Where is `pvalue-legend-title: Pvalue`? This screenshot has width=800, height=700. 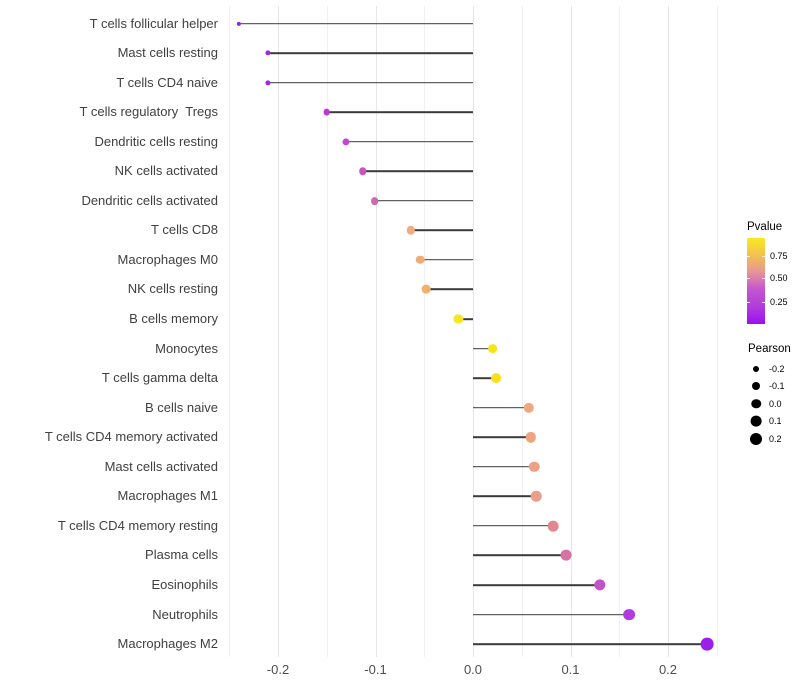
pvalue-legend-title: Pvalue is located at coordinates (765, 227).